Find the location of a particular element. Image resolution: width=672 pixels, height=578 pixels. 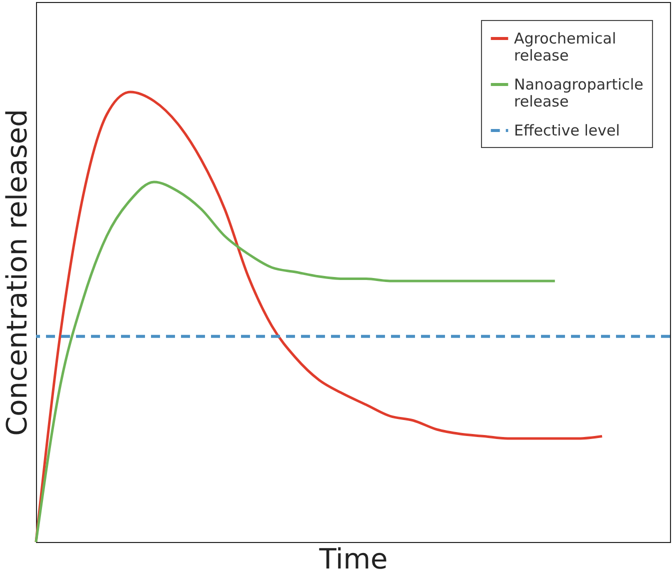

y-axis-title: Concentration released is located at coordinates (17, 272).